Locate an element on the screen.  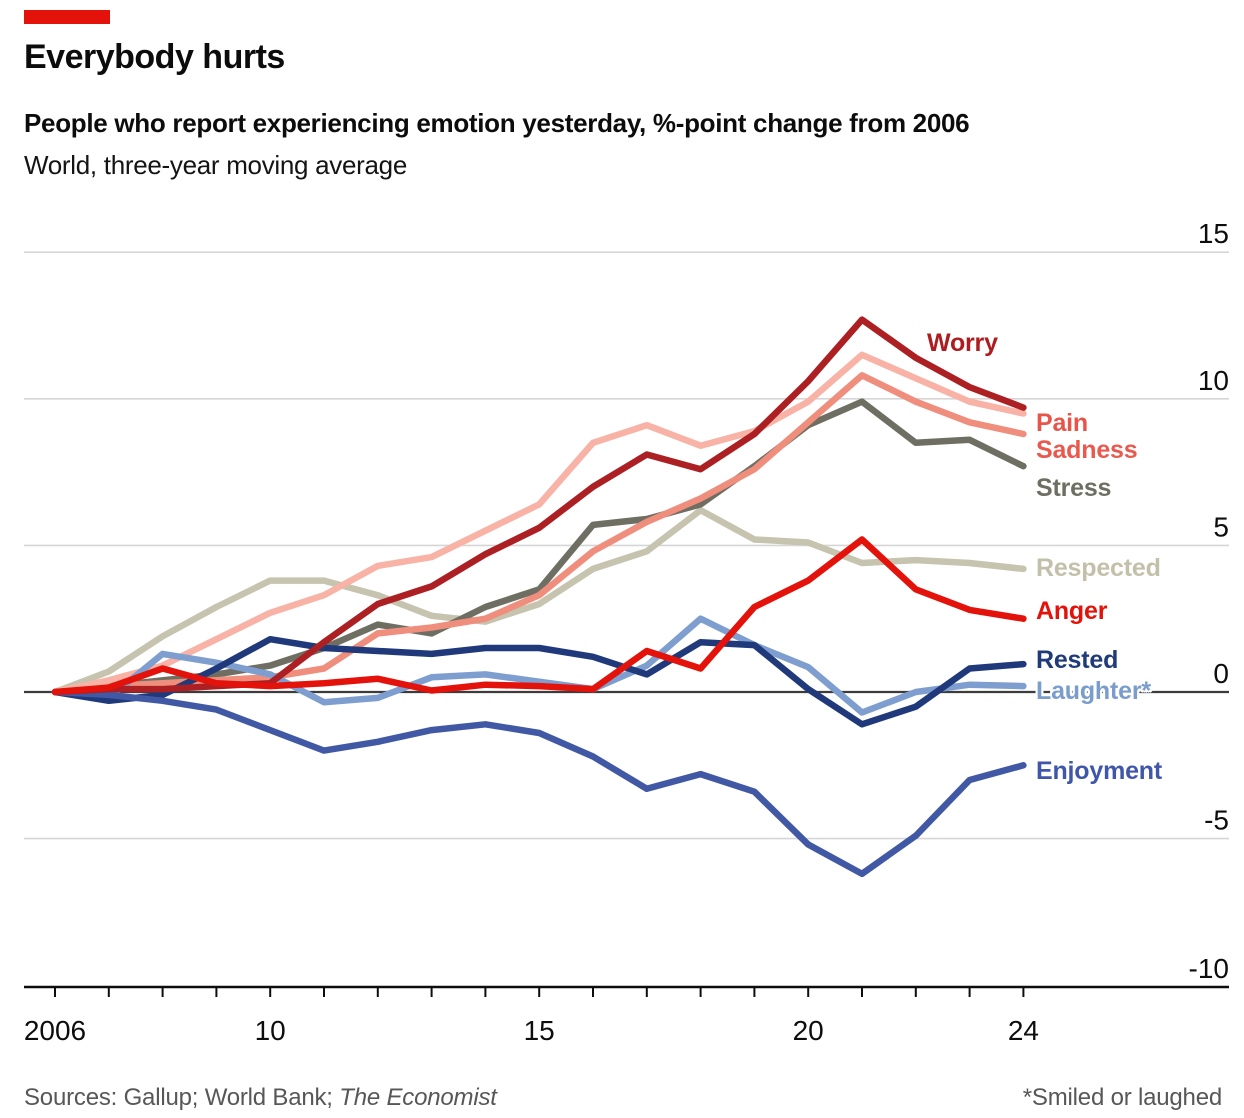
x-axis-tick-label: 2006 is located at coordinates (55, 1030).